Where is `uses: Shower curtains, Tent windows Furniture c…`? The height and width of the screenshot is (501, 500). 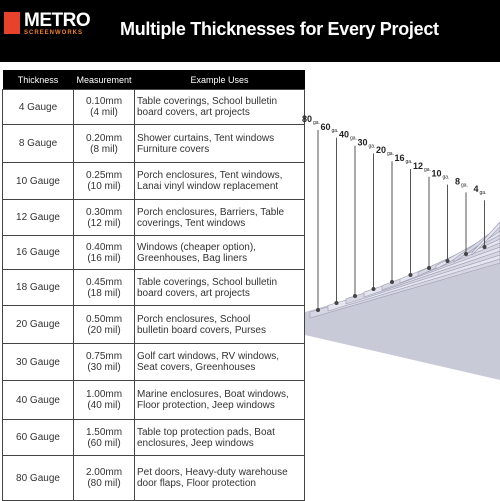
uses: Shower curtains, Tent windows Furniture c… is located at coordinates (219, 143).